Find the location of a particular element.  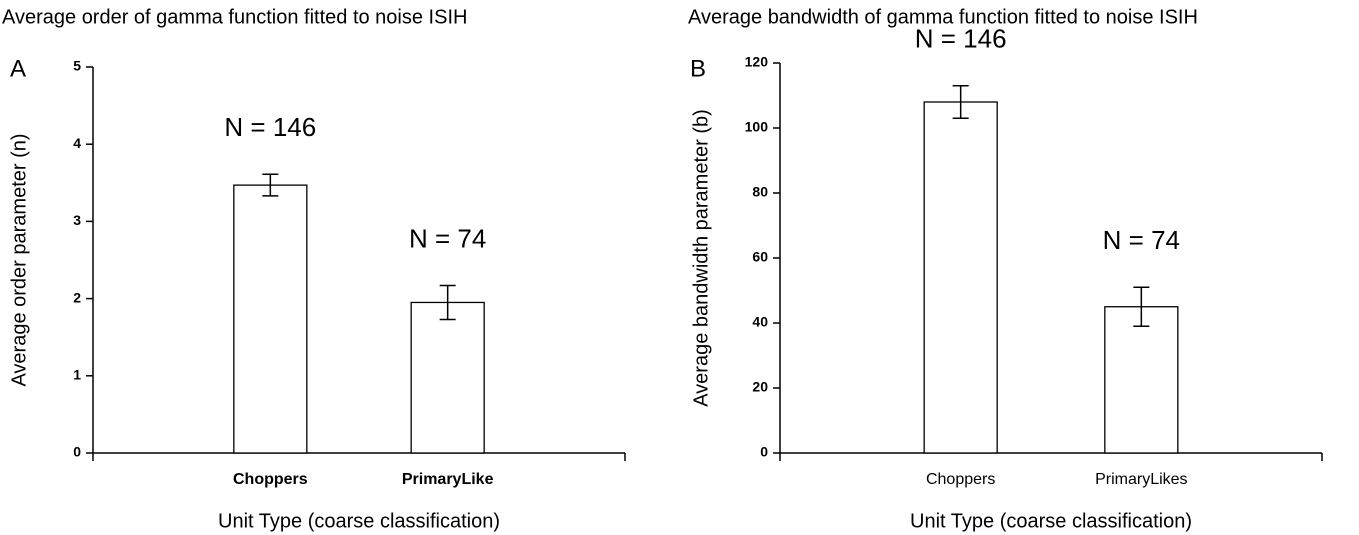

panel-label: A is located at coordinates (18, 68).